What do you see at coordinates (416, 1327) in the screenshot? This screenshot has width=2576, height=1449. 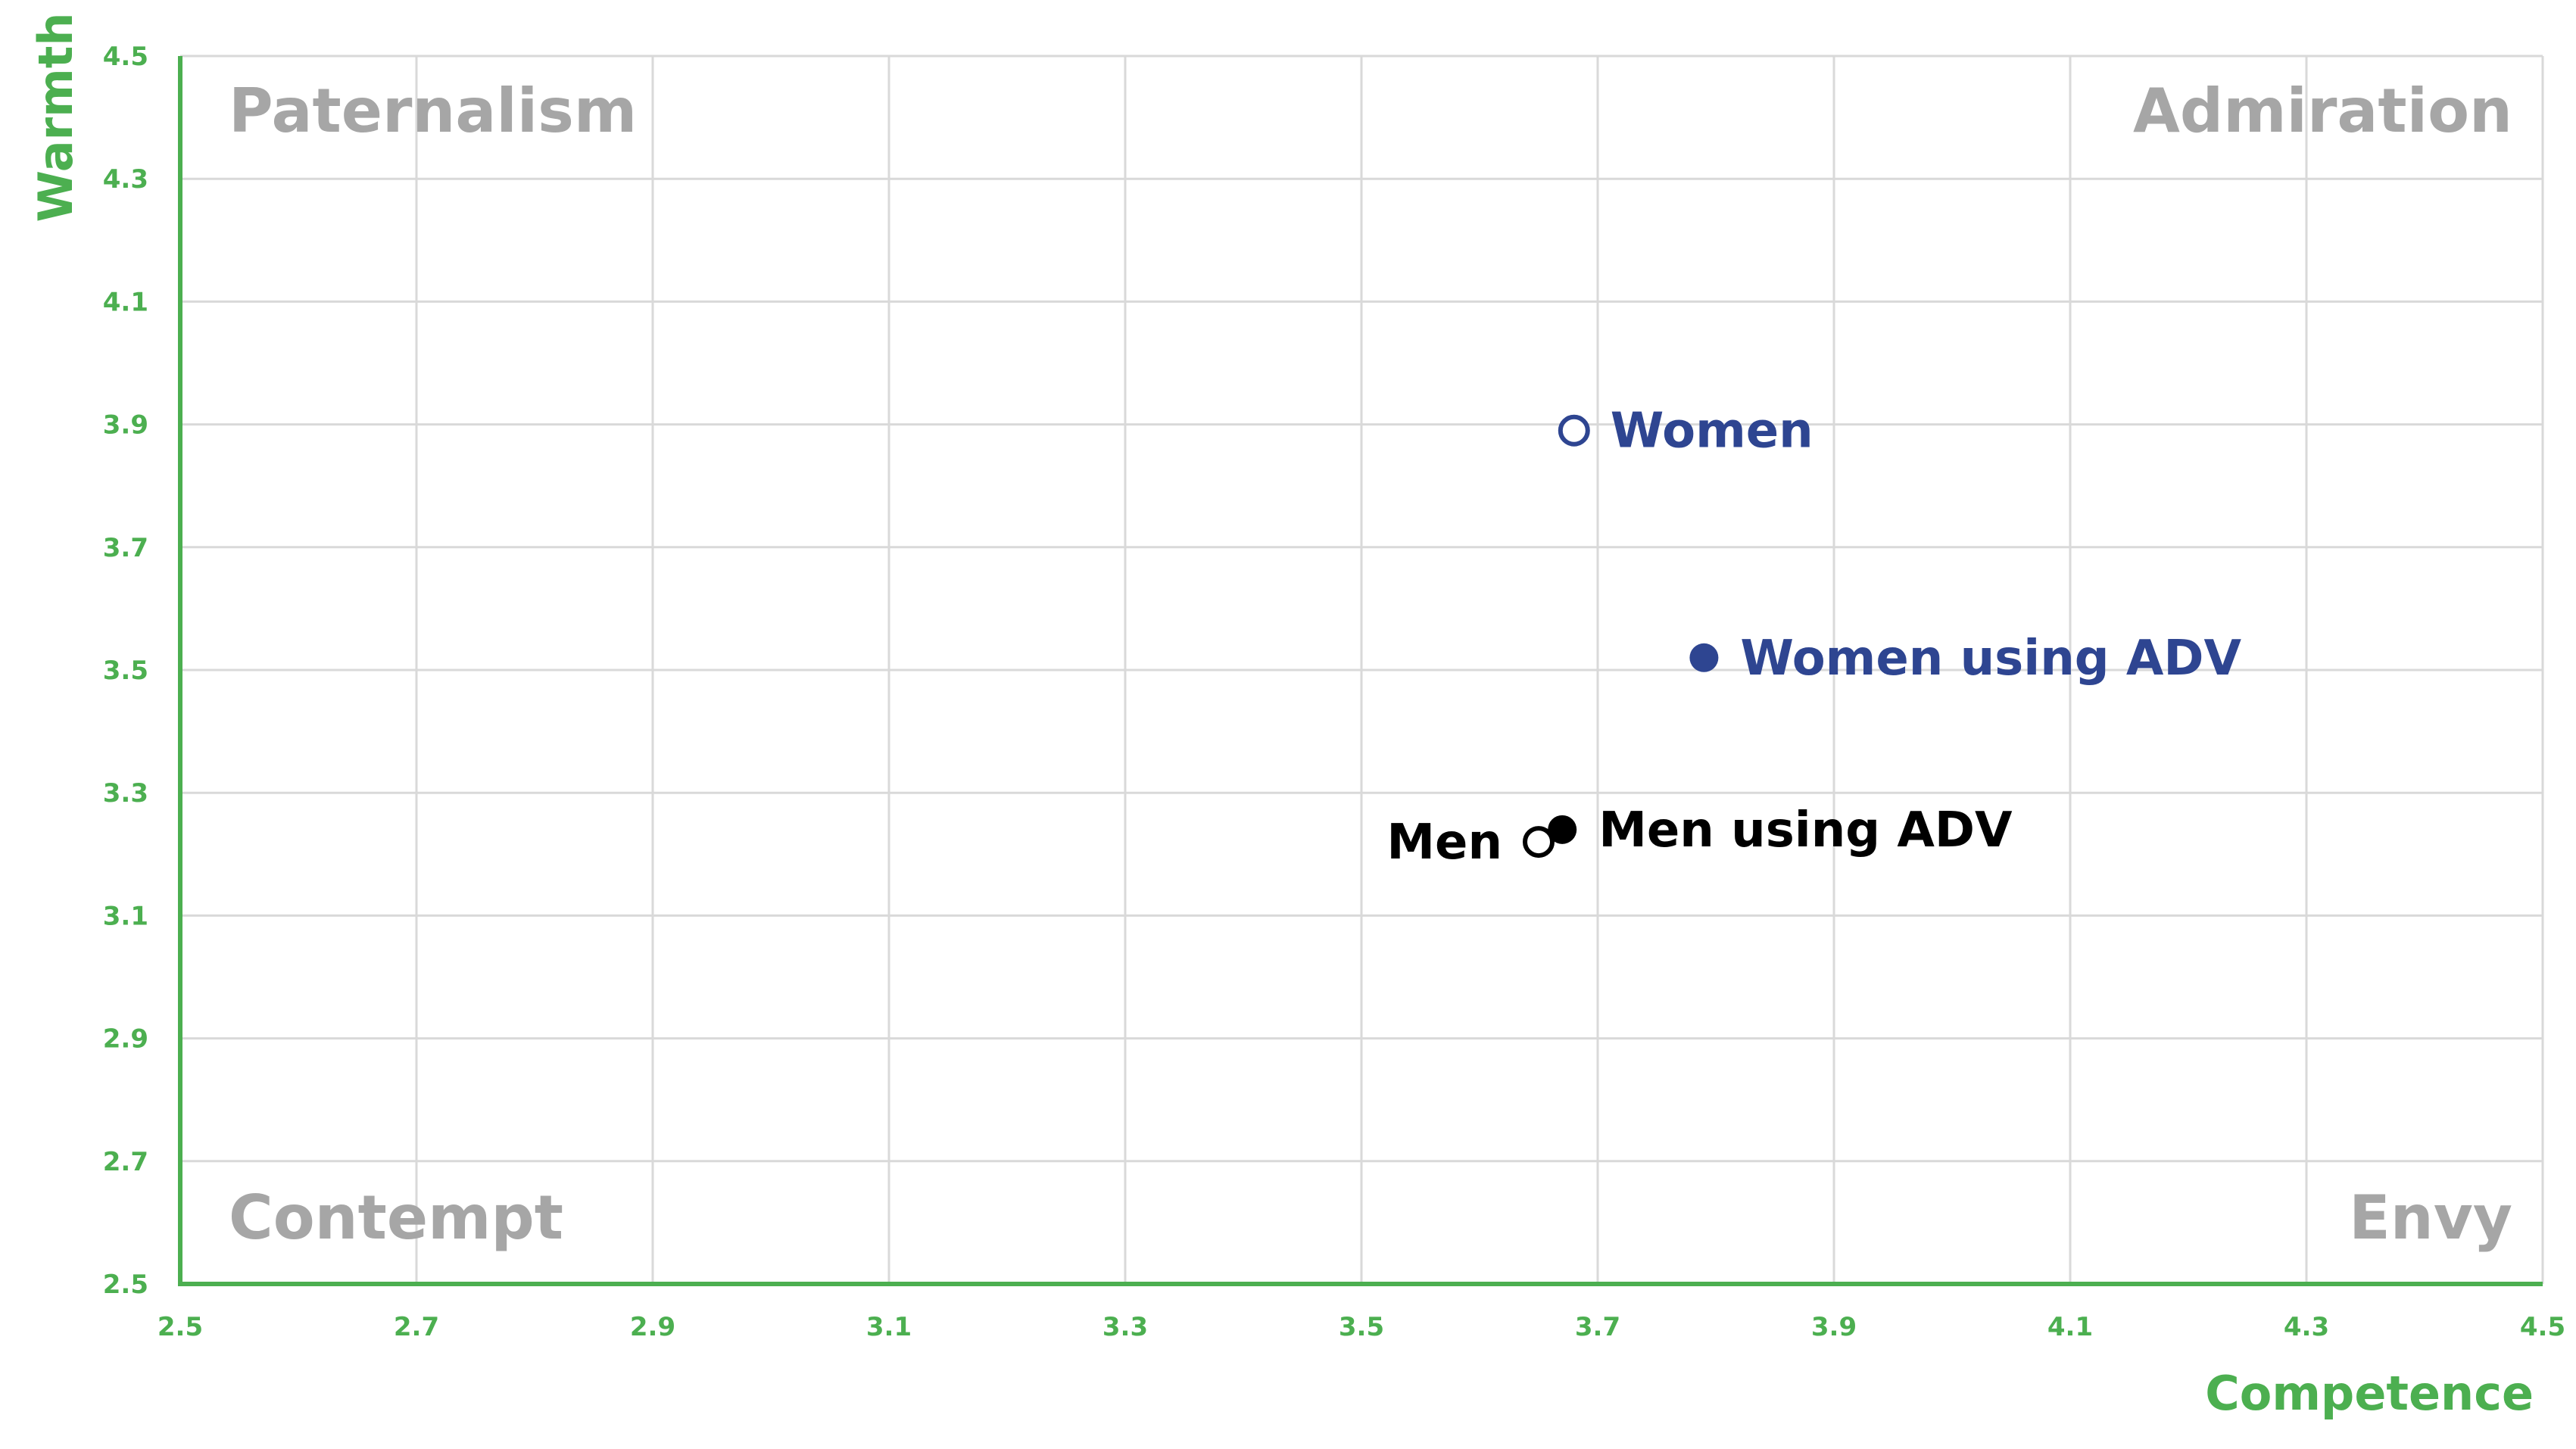 I see `x-tick-label: 2.7` at bounding box center [416, 1327].